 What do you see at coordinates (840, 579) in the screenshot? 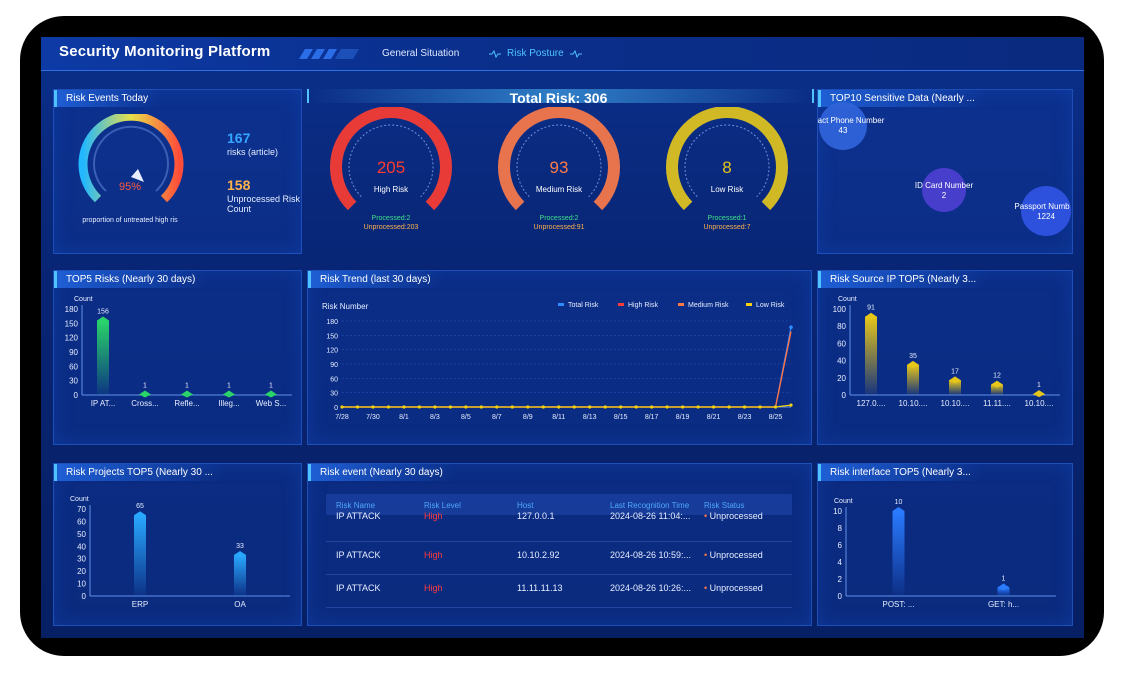
I see `y-tick-label: 2` at bounding box center [840, 579].